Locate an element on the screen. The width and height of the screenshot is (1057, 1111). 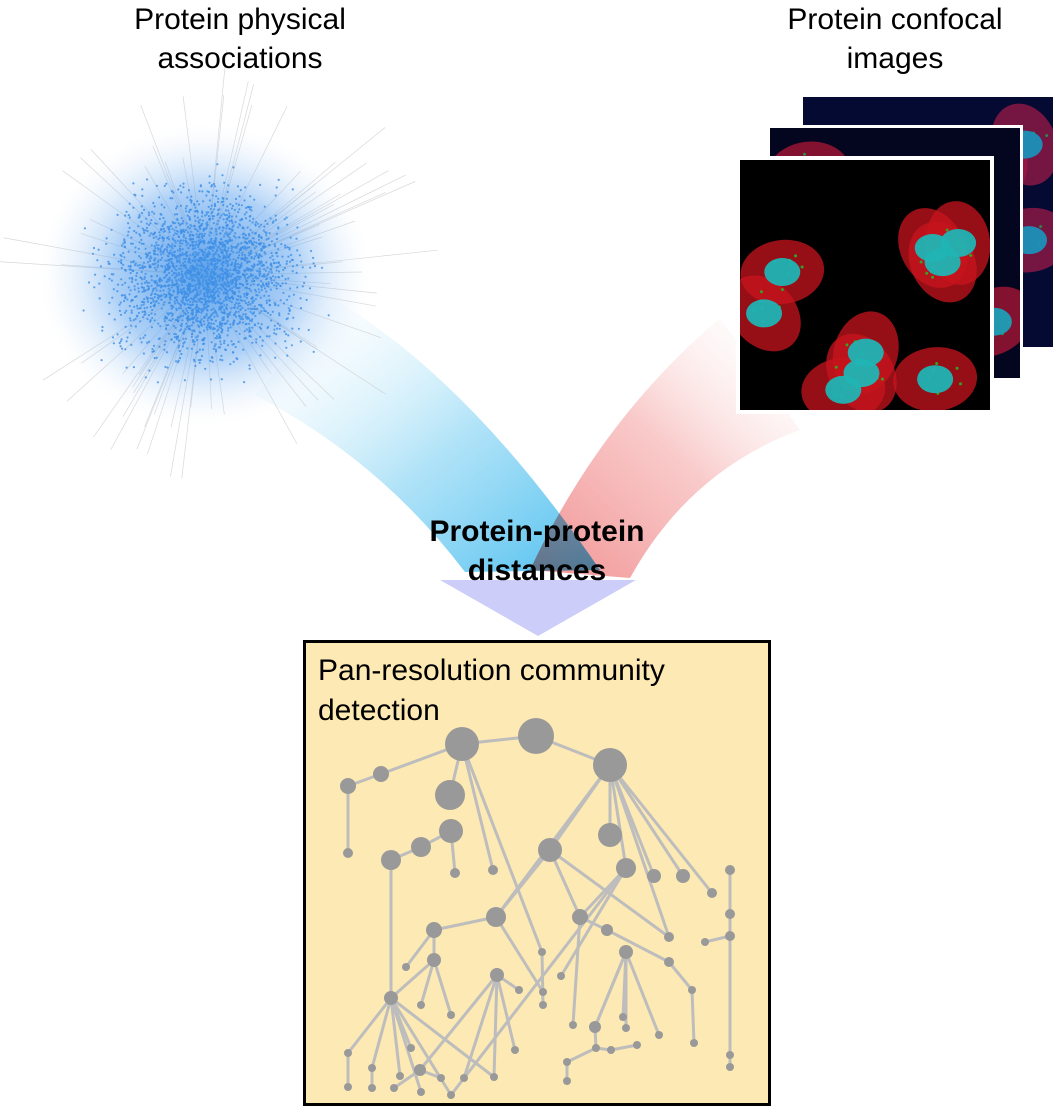
community-title-line1: Pan-resolution community is located at coordinates (491, 670).